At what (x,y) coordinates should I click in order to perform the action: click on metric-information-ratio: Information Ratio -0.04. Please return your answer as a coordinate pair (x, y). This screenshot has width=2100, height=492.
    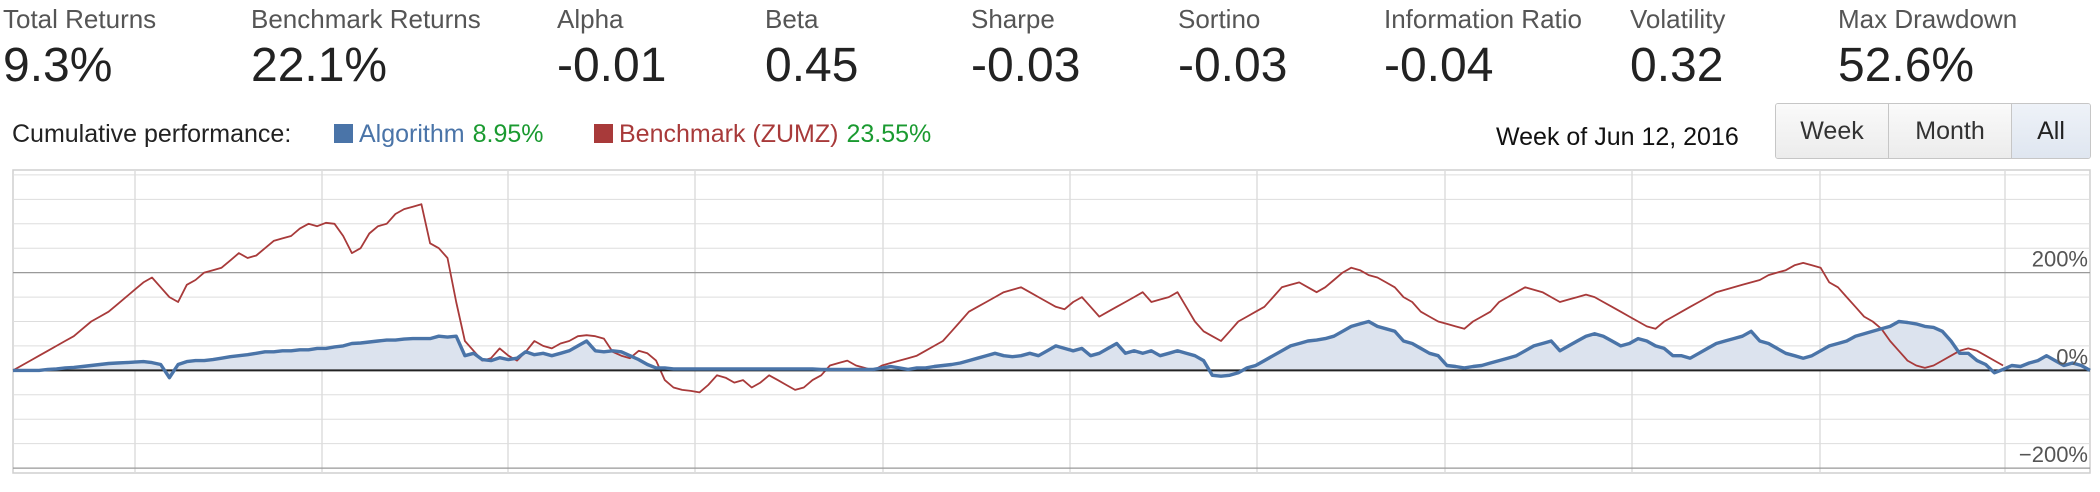
    Looking at the image, I should click on (1483, 50).